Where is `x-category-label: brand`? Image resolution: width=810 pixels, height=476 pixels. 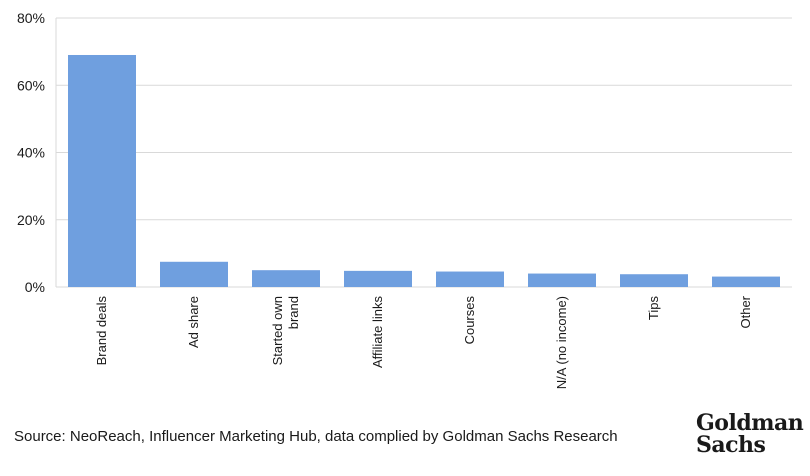 x-category-label: brand is located at coordinates (293, 312).